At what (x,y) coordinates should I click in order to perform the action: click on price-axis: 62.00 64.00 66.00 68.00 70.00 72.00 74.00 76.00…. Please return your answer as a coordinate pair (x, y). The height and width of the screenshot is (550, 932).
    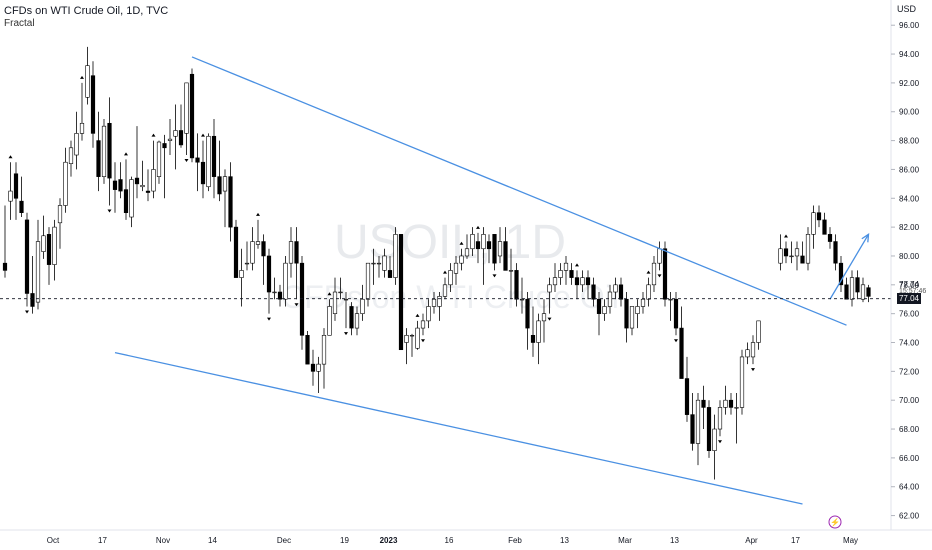
    Looking at the image, I should click on (905, 271).